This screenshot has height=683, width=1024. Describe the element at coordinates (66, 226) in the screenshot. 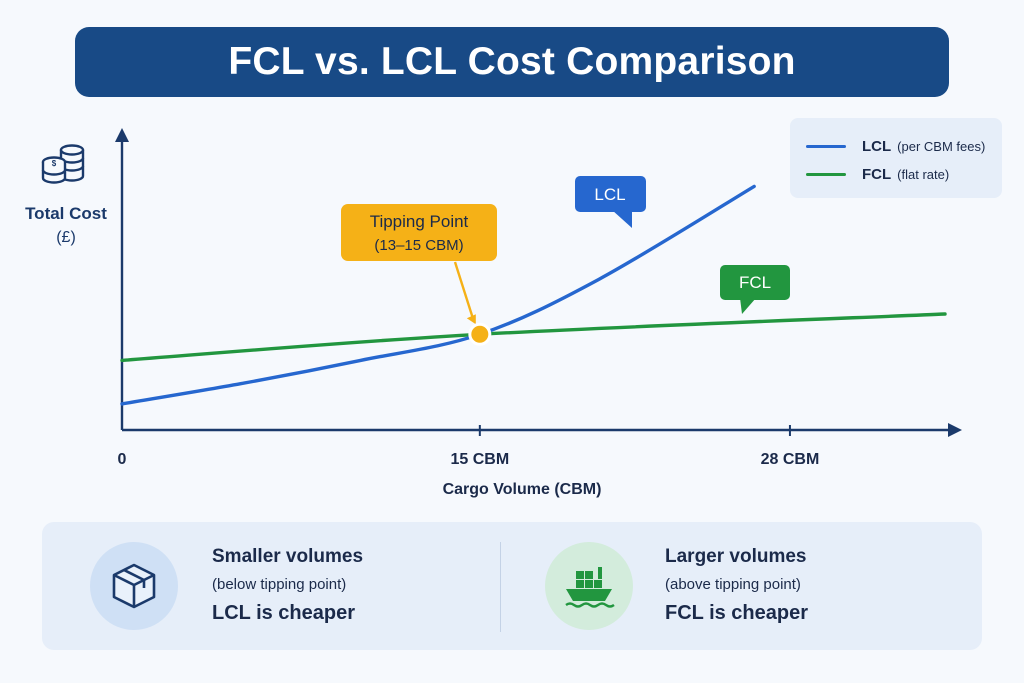

I see `y-axis-title: Total Cost (£)` at that location.